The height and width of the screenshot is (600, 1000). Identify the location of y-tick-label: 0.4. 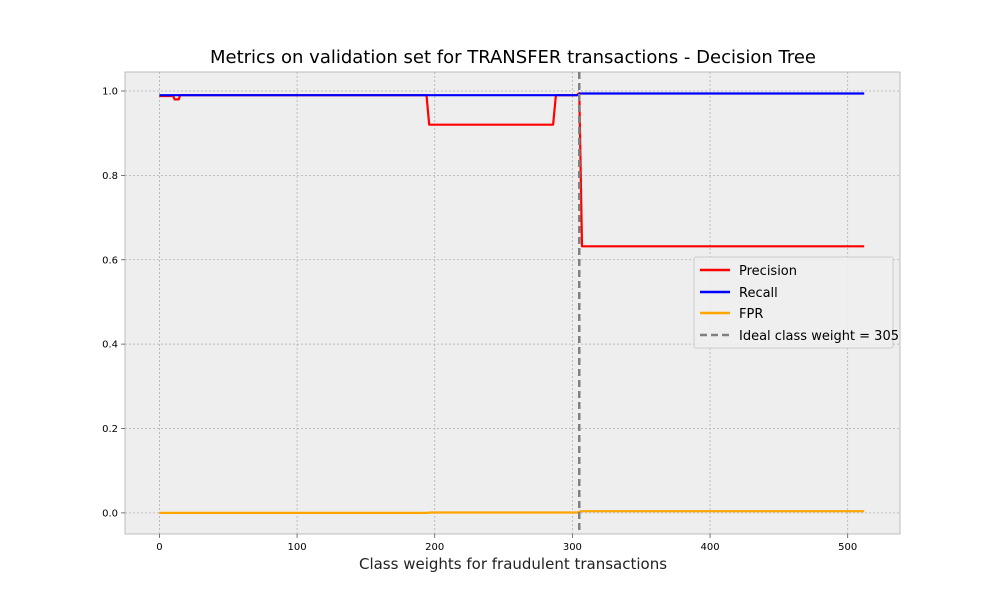
(110, 345).